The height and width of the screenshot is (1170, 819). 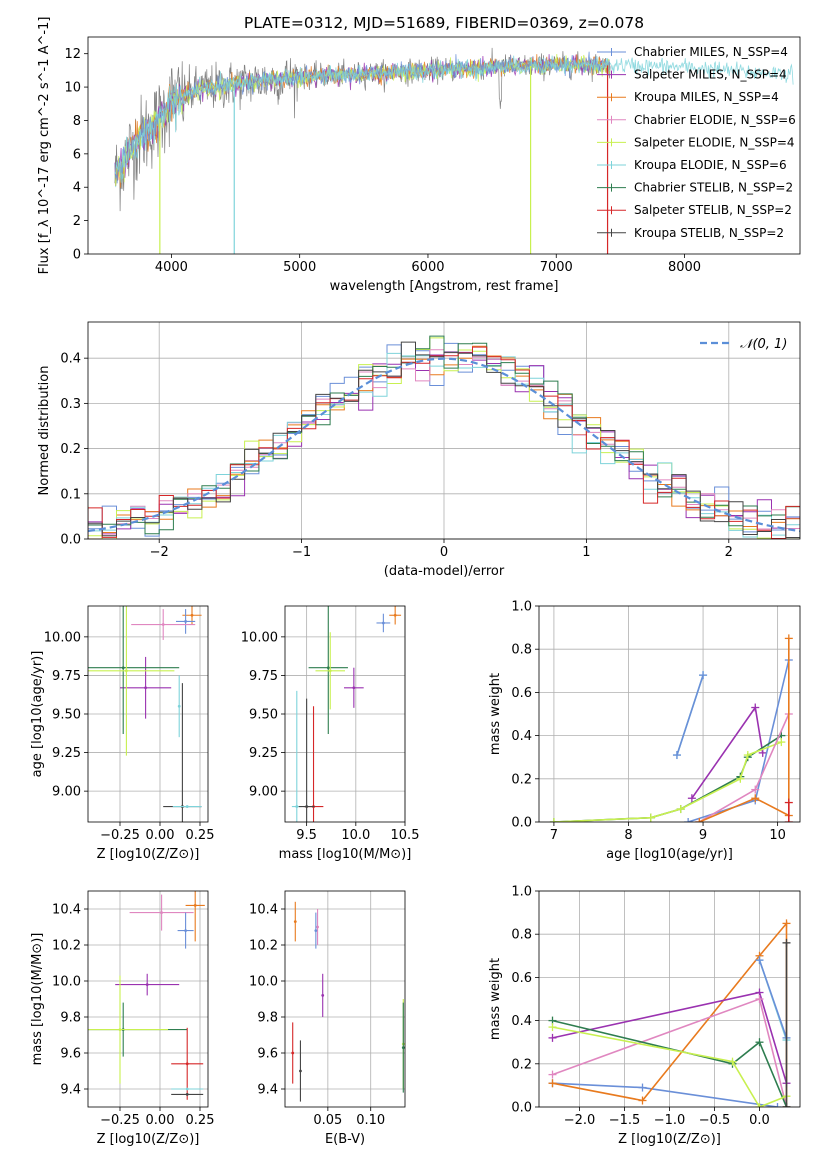 I want to click on y-tick-label: 9.25, so click(x=66, y=753).